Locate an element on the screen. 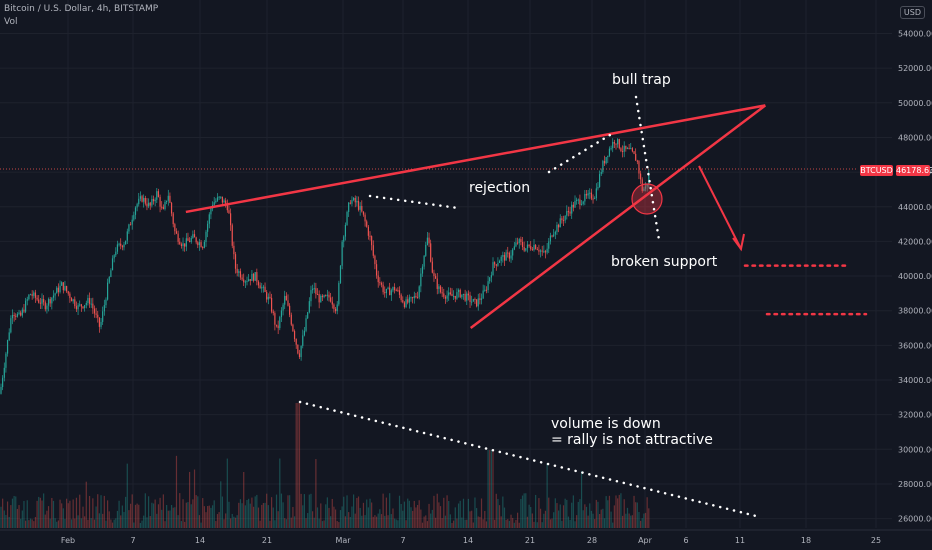 This screenshot has height=550, width=932. currency-button: USD is located at coordinates (912, 12).